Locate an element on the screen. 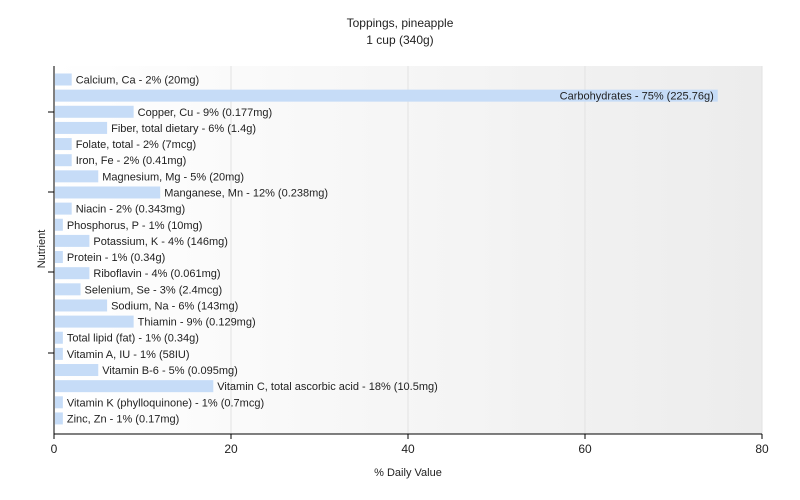 This screenshot has width=800, height=500. bar-label: Niacin - 2% (0.343mg) is located at coordinates (130, 210).